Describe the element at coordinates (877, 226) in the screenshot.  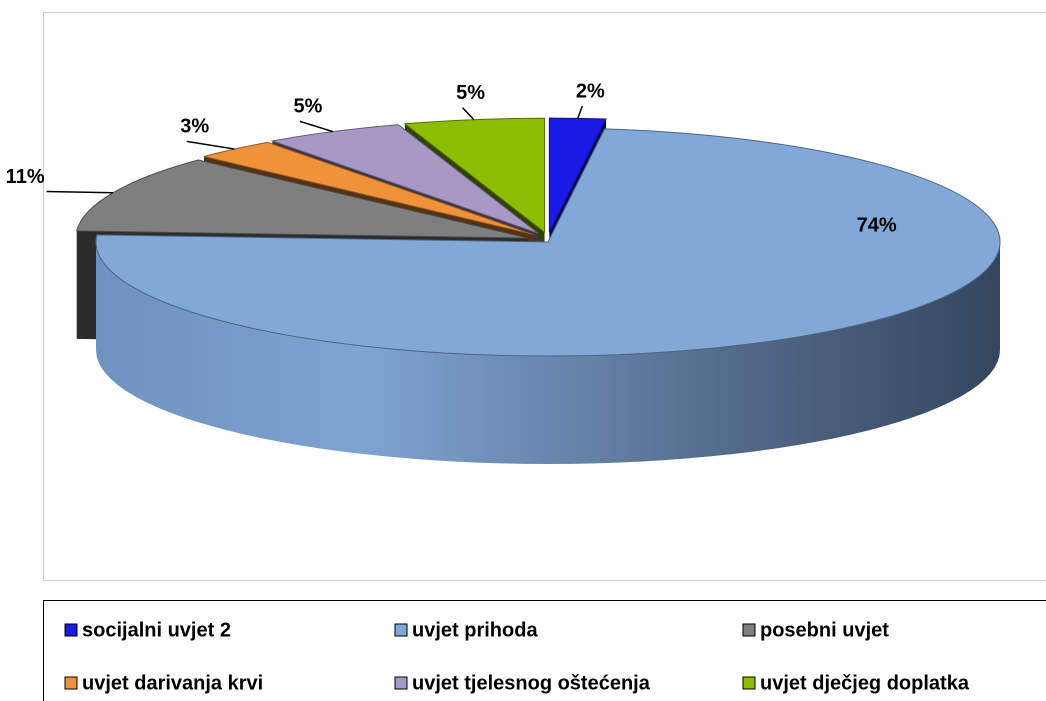
I see `data-label: 74%` at that location.